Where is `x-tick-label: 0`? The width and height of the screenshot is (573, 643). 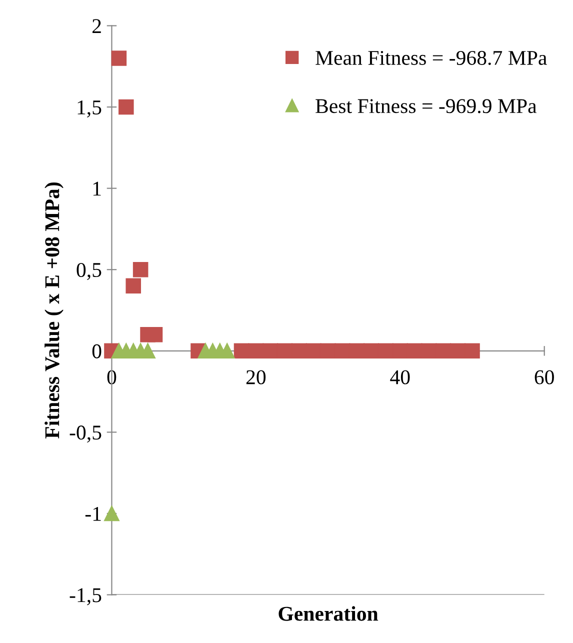 x-tick-label: 0 is located at coordinates (111, 377).